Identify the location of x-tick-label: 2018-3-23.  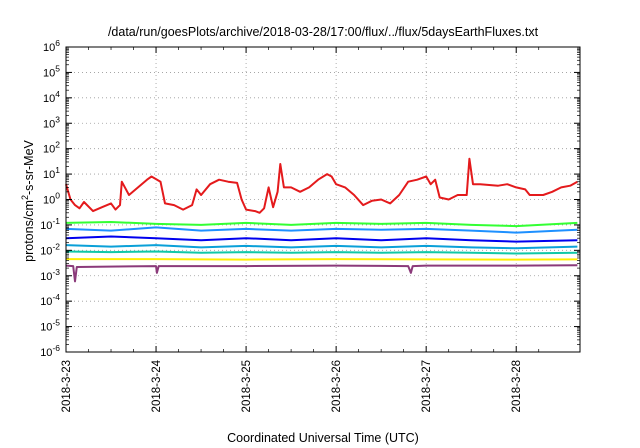
(67, 386).